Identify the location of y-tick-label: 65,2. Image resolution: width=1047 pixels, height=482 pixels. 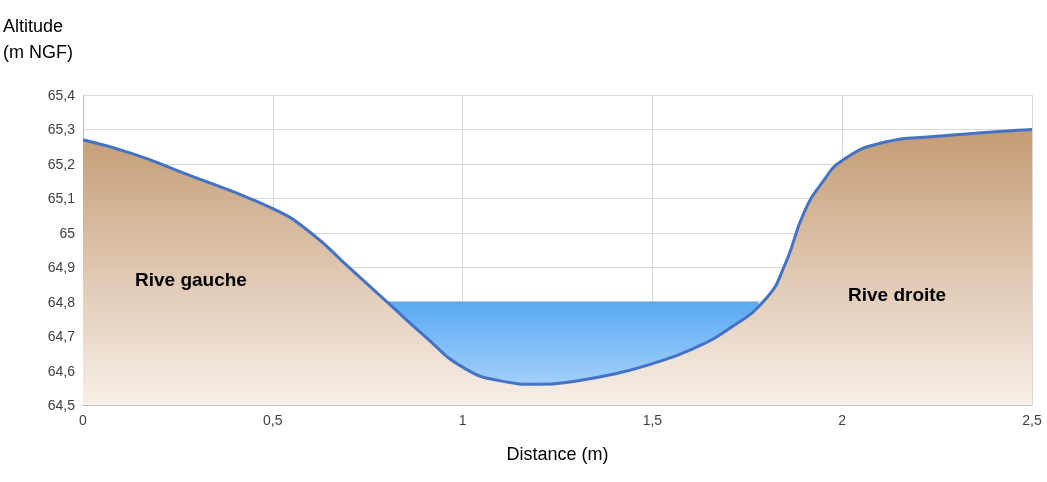
(61, 163).